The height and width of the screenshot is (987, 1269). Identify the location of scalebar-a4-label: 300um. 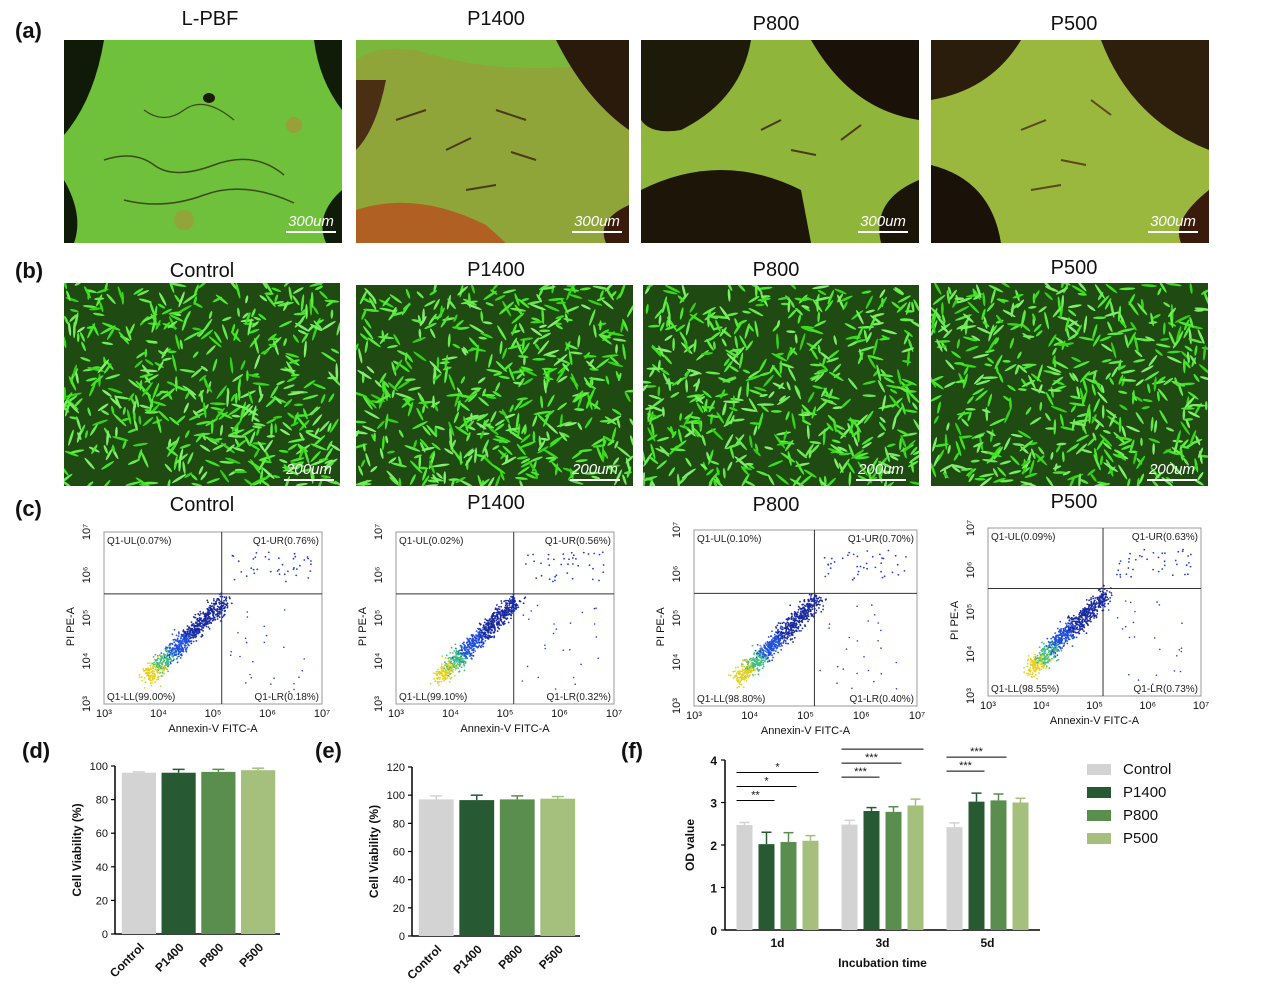
(1173, 221).